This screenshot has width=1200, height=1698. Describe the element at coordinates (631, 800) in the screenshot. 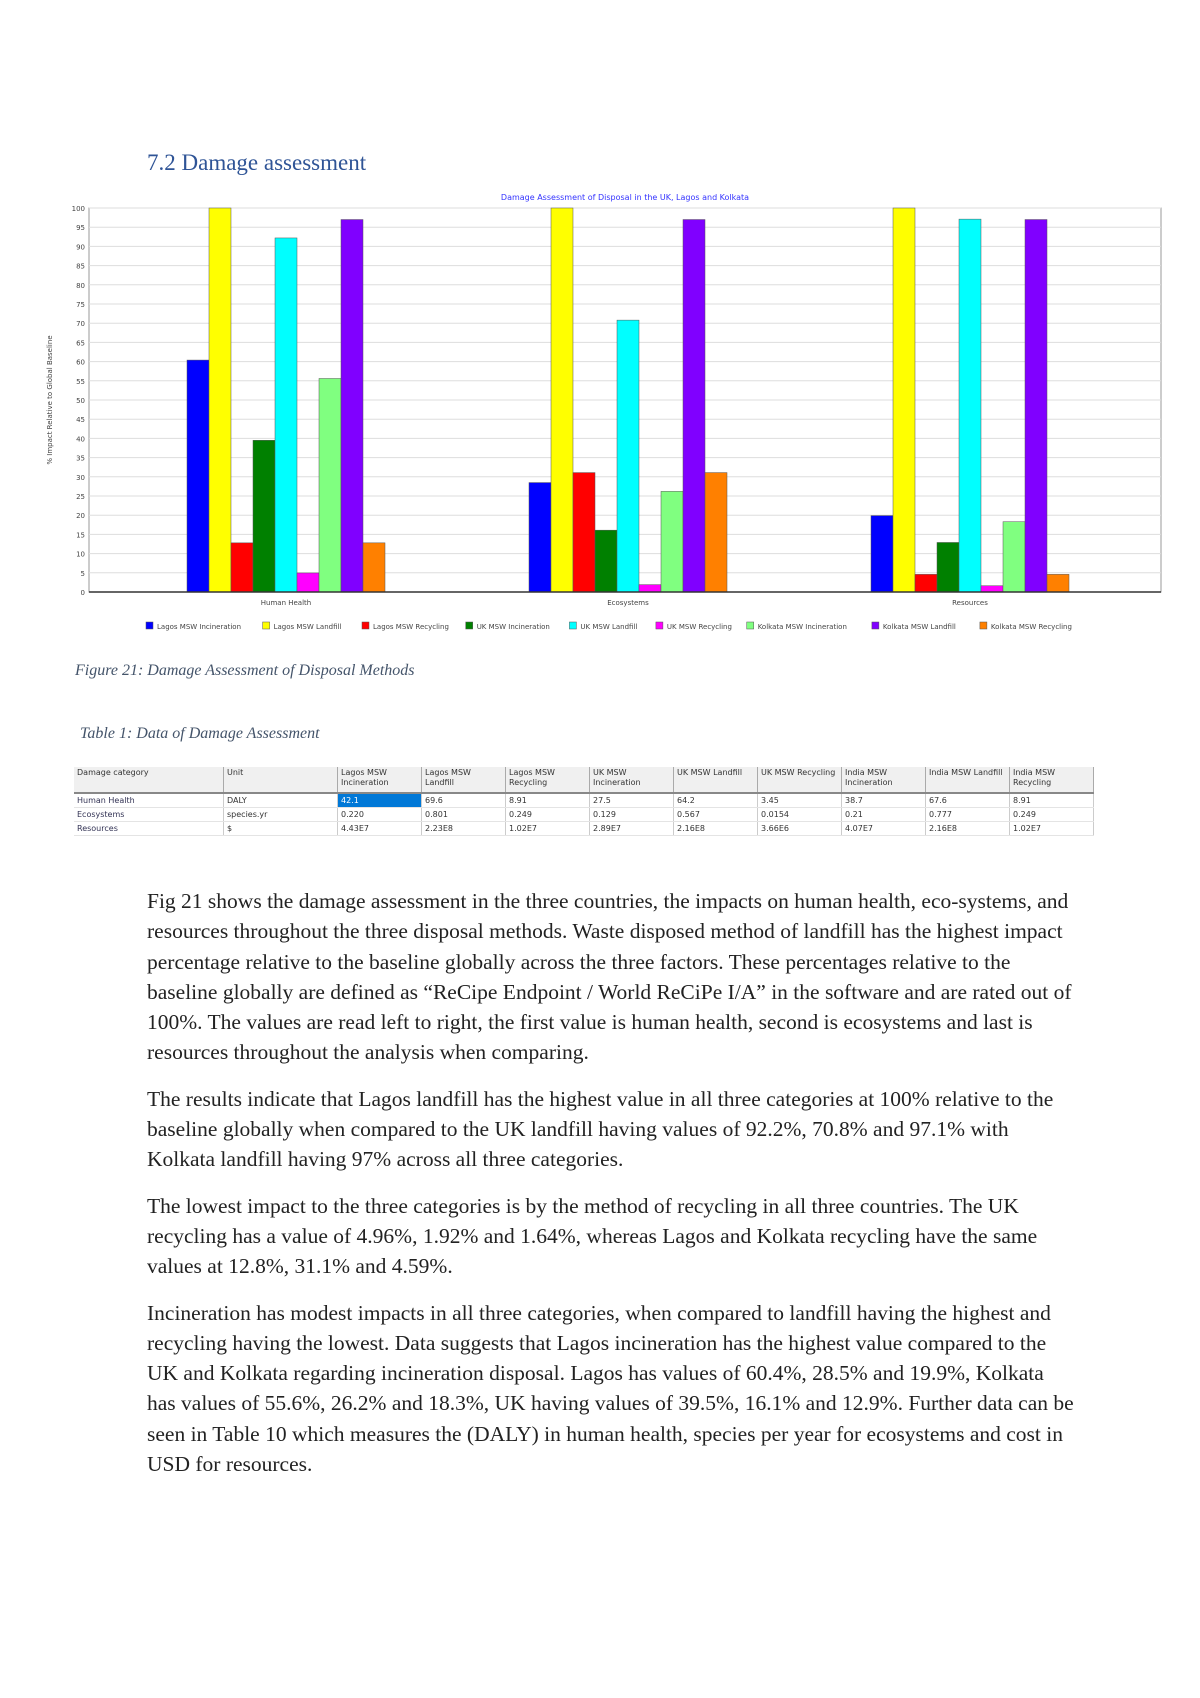

I see `table-cell: 27.5` at that location.